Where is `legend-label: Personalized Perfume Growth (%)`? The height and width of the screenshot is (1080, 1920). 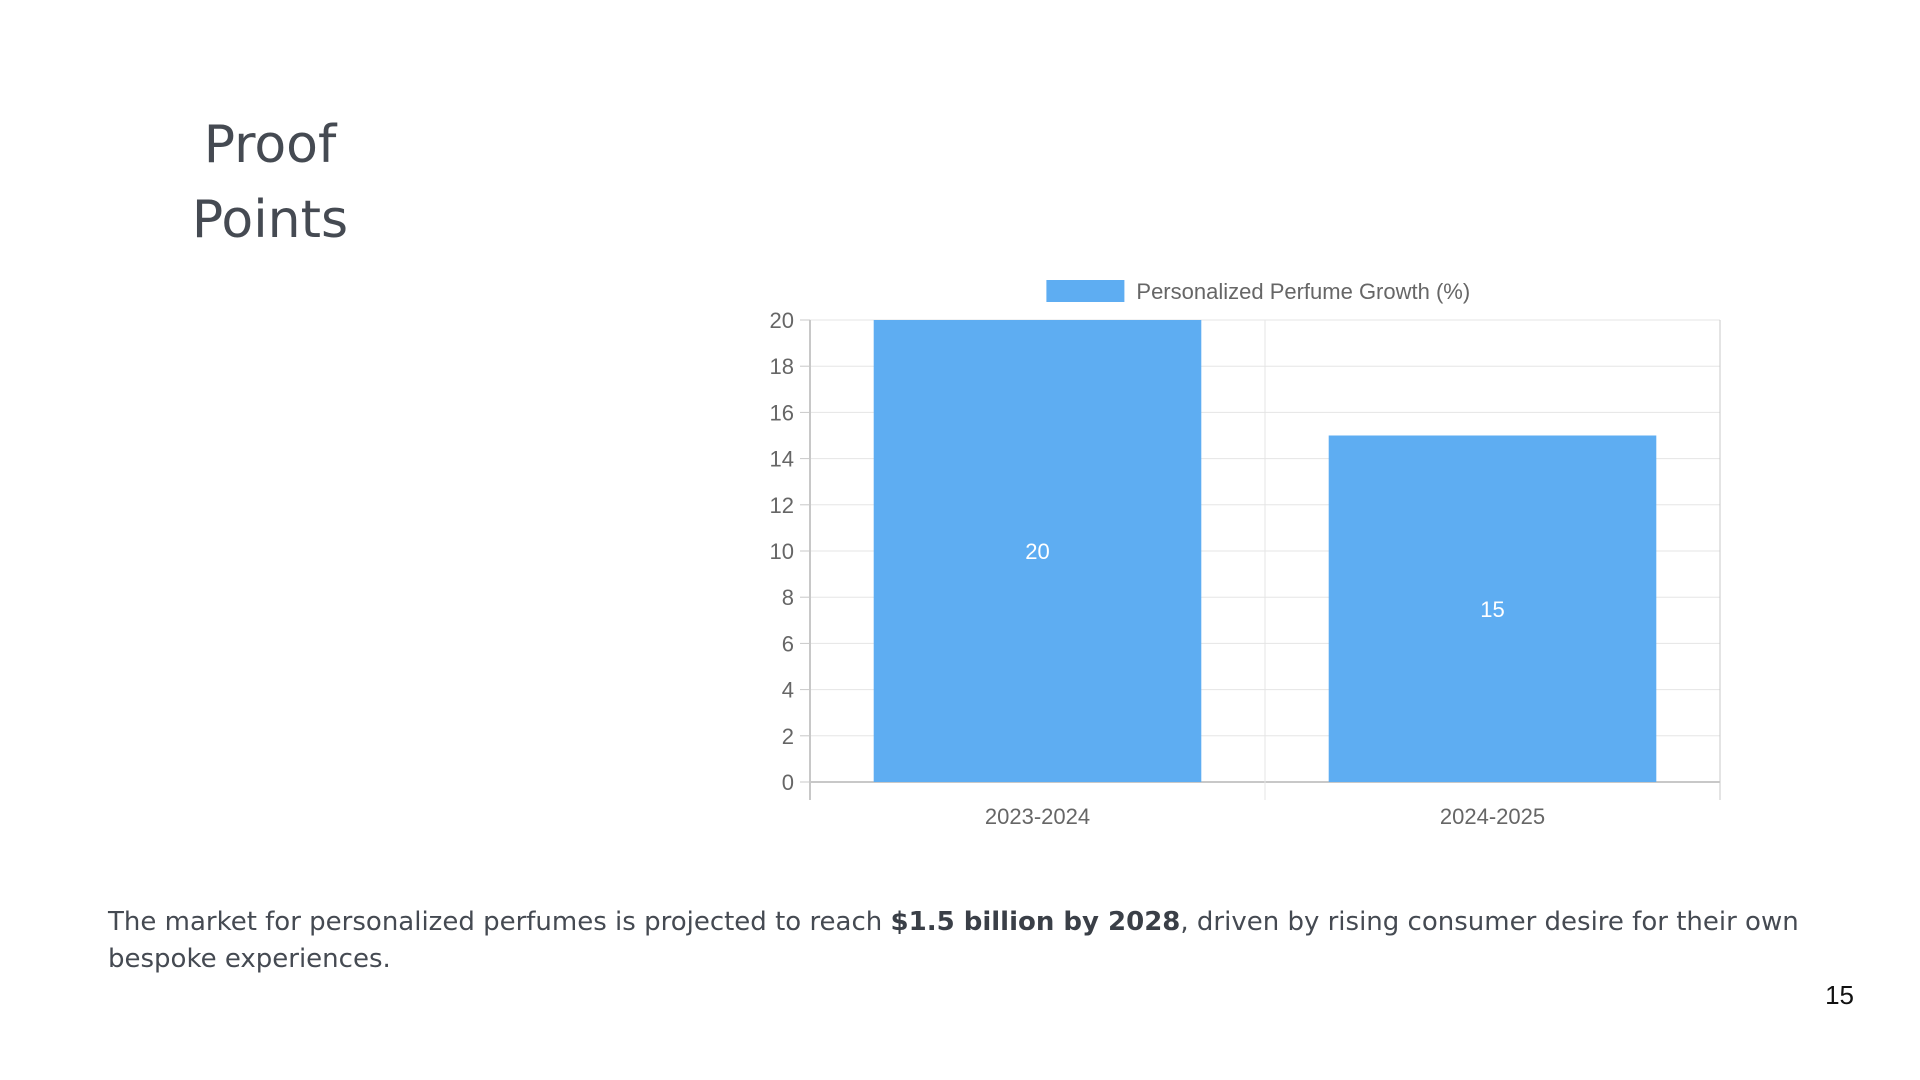
legend-label: Personalized Perfume Growth (%) is located at coordinates (1303, 291).